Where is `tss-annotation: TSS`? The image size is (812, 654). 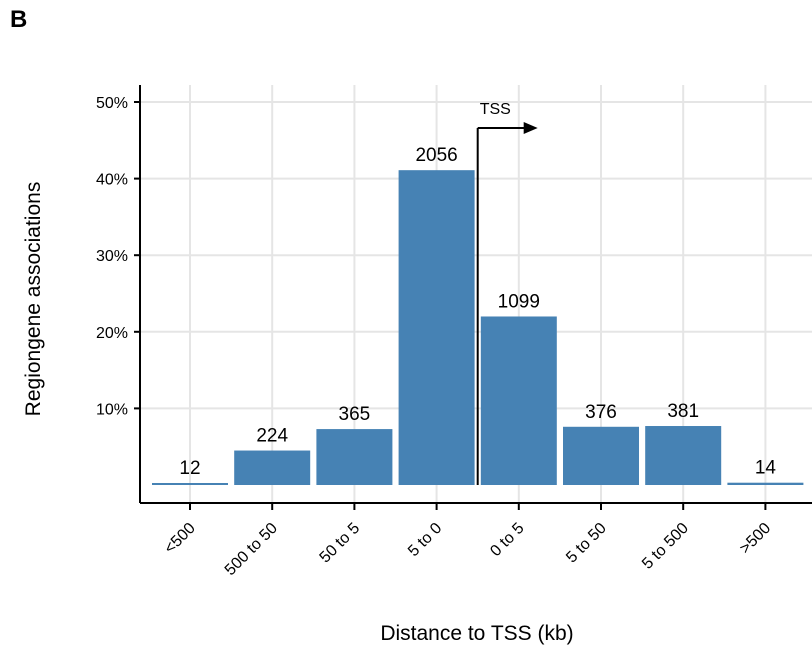
tss-annotation: TSS is located at coordinates (507, 293).